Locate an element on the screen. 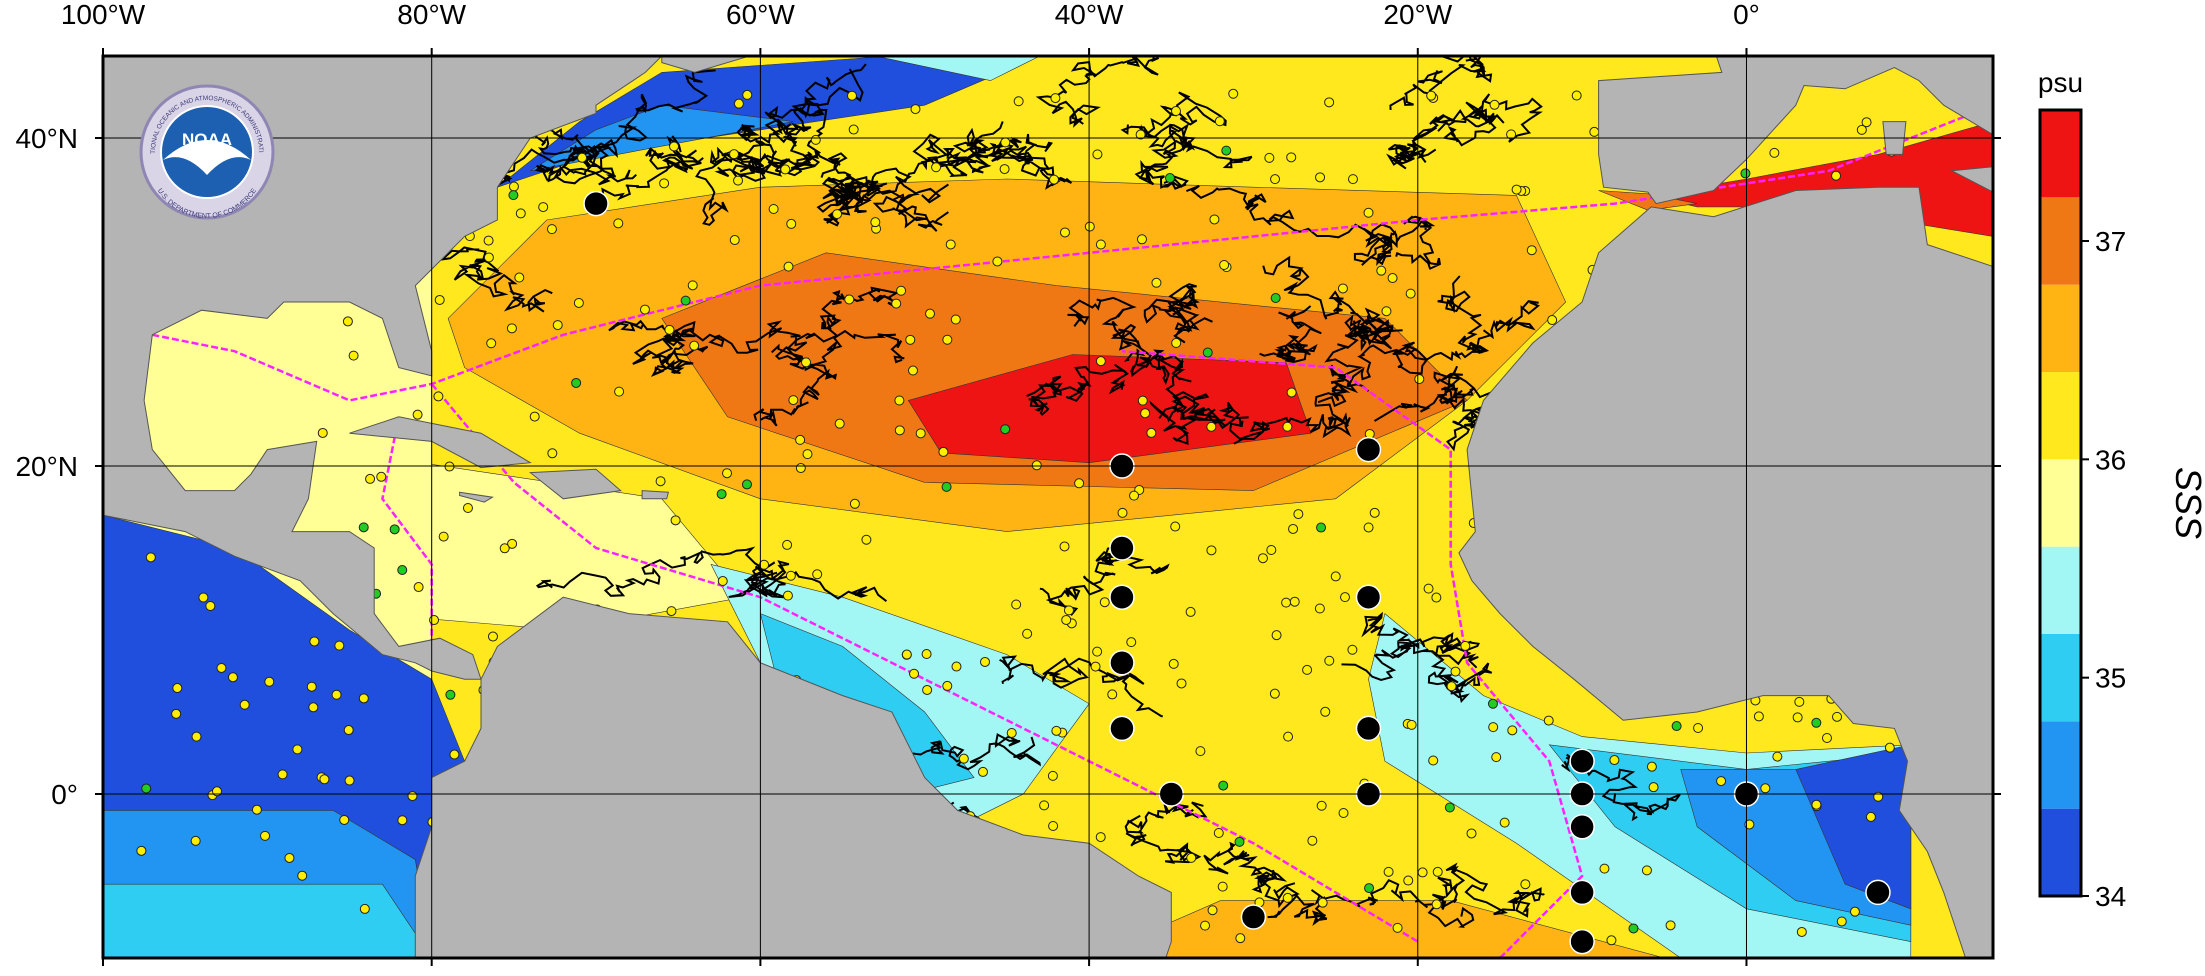 Image resolution: width=2205 pixels, height=976 pixels. colorbar-unit: psu is located at coordinates (2060, 82).